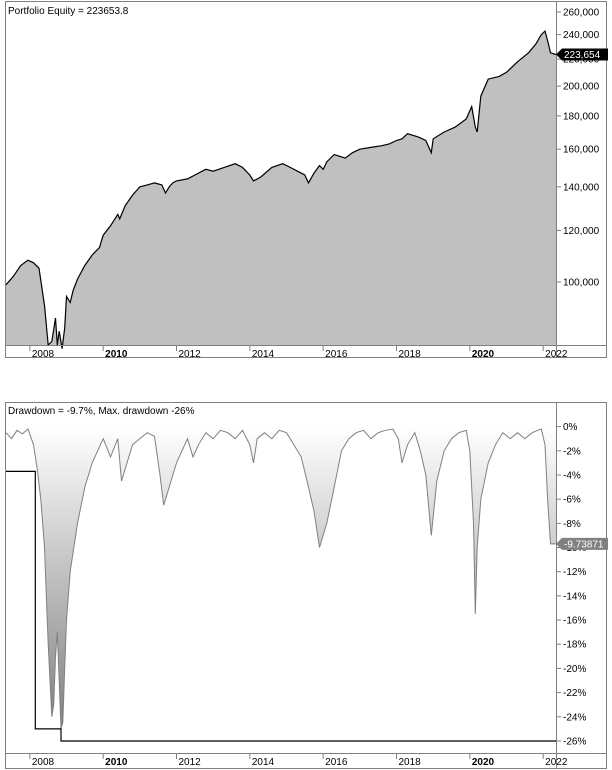 This screenshot has height=770, width=612. I want to click on equity-x-tick-label: 2012, so click(190, 354).